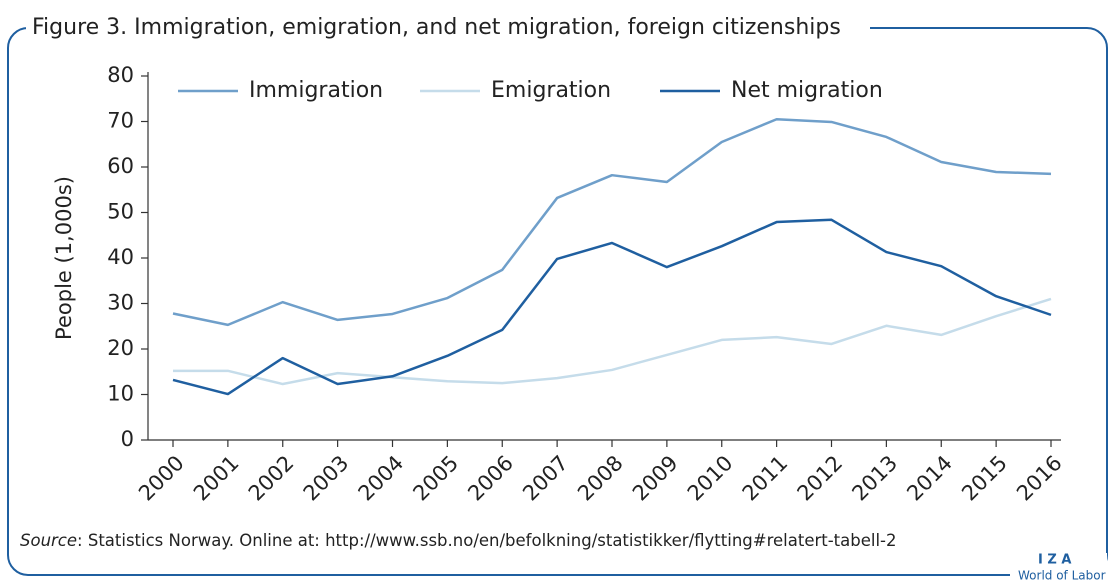 The height and width of the screenshot is (581, 1115). I want to click on x-tick-label: 2010, so click(710, 478).